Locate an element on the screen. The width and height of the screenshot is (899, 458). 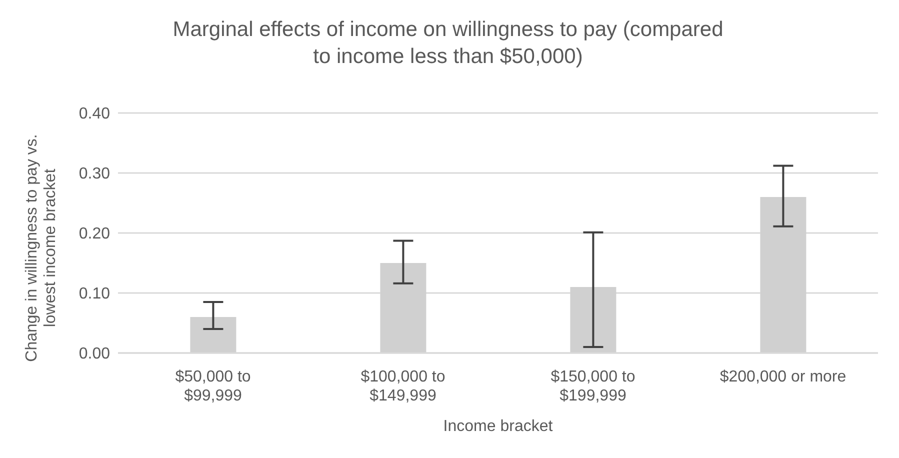
y-axis-title: Change in willingness to pay vs. lowest income bracket is located at coordinates (41, 248).